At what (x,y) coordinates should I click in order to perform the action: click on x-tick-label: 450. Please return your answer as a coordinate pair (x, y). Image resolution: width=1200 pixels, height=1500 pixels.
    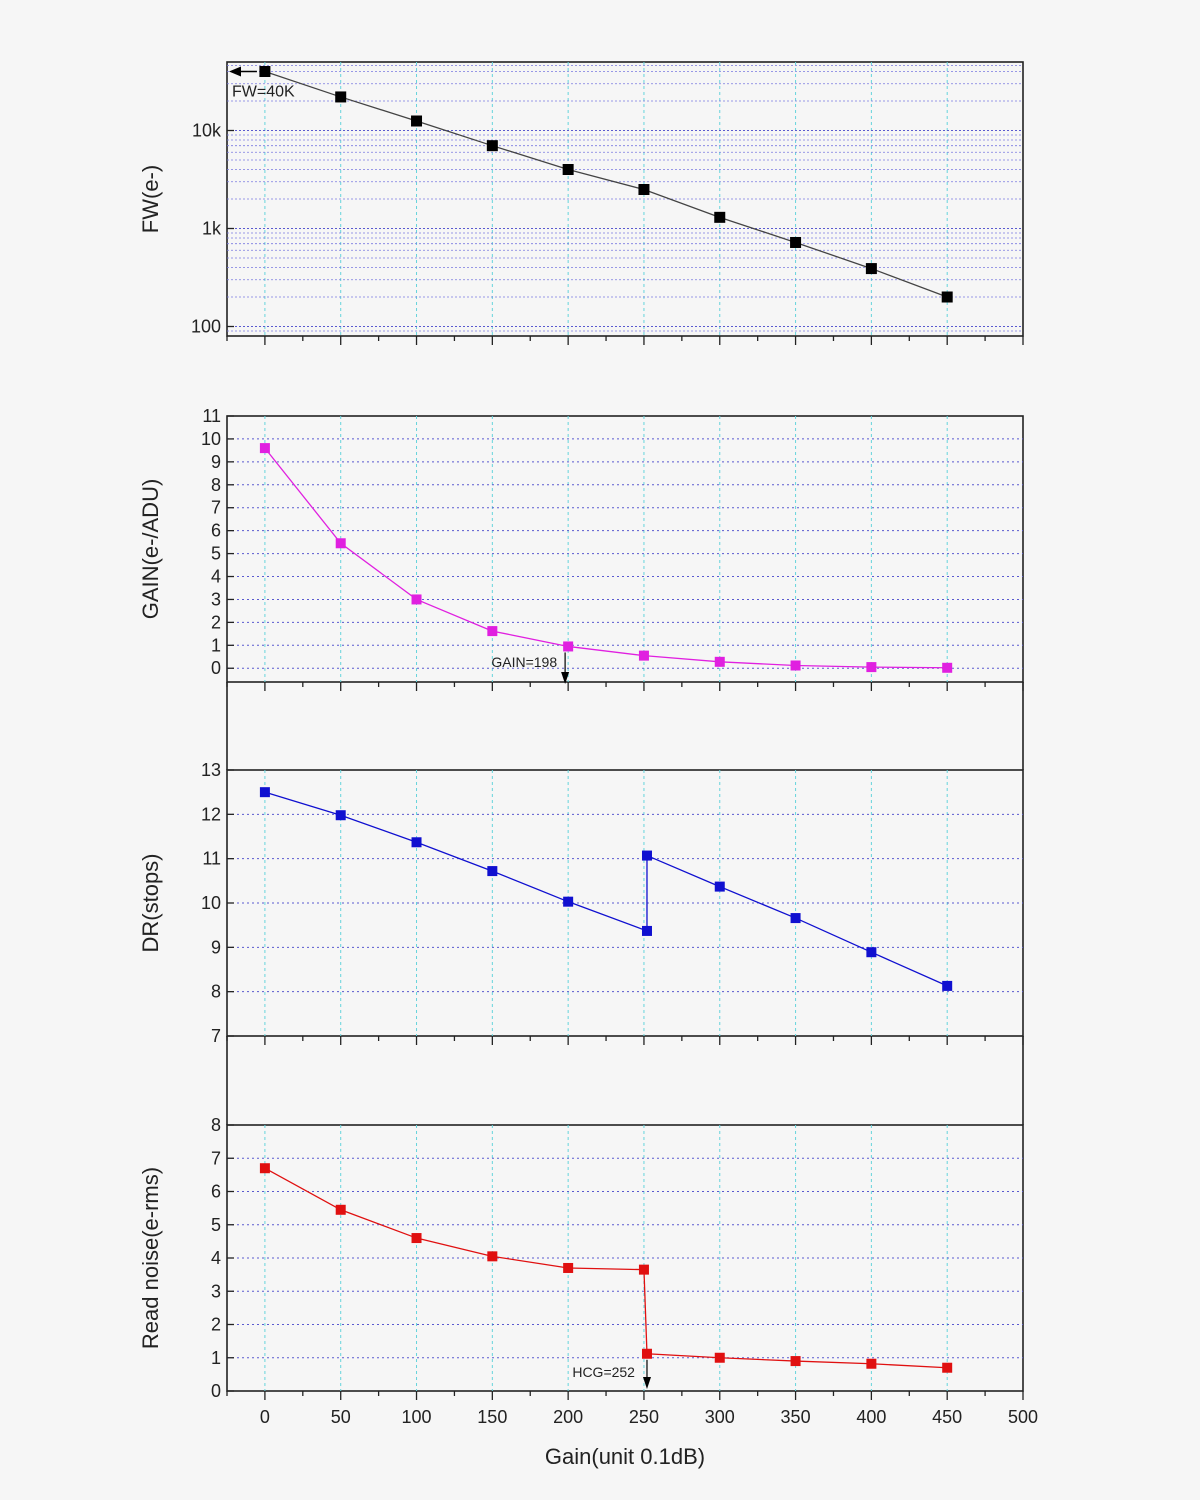
    Looking at the image, I should click on (947, 1417).